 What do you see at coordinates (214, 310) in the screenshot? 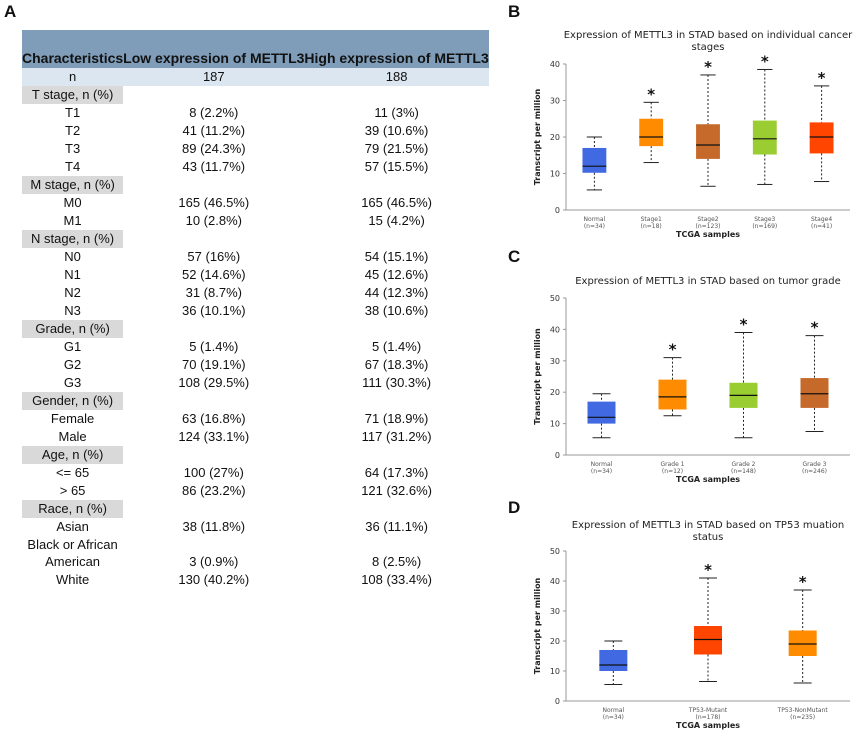
I see `low-value: 36 (10.1%)` at bounding box center [214, 310].